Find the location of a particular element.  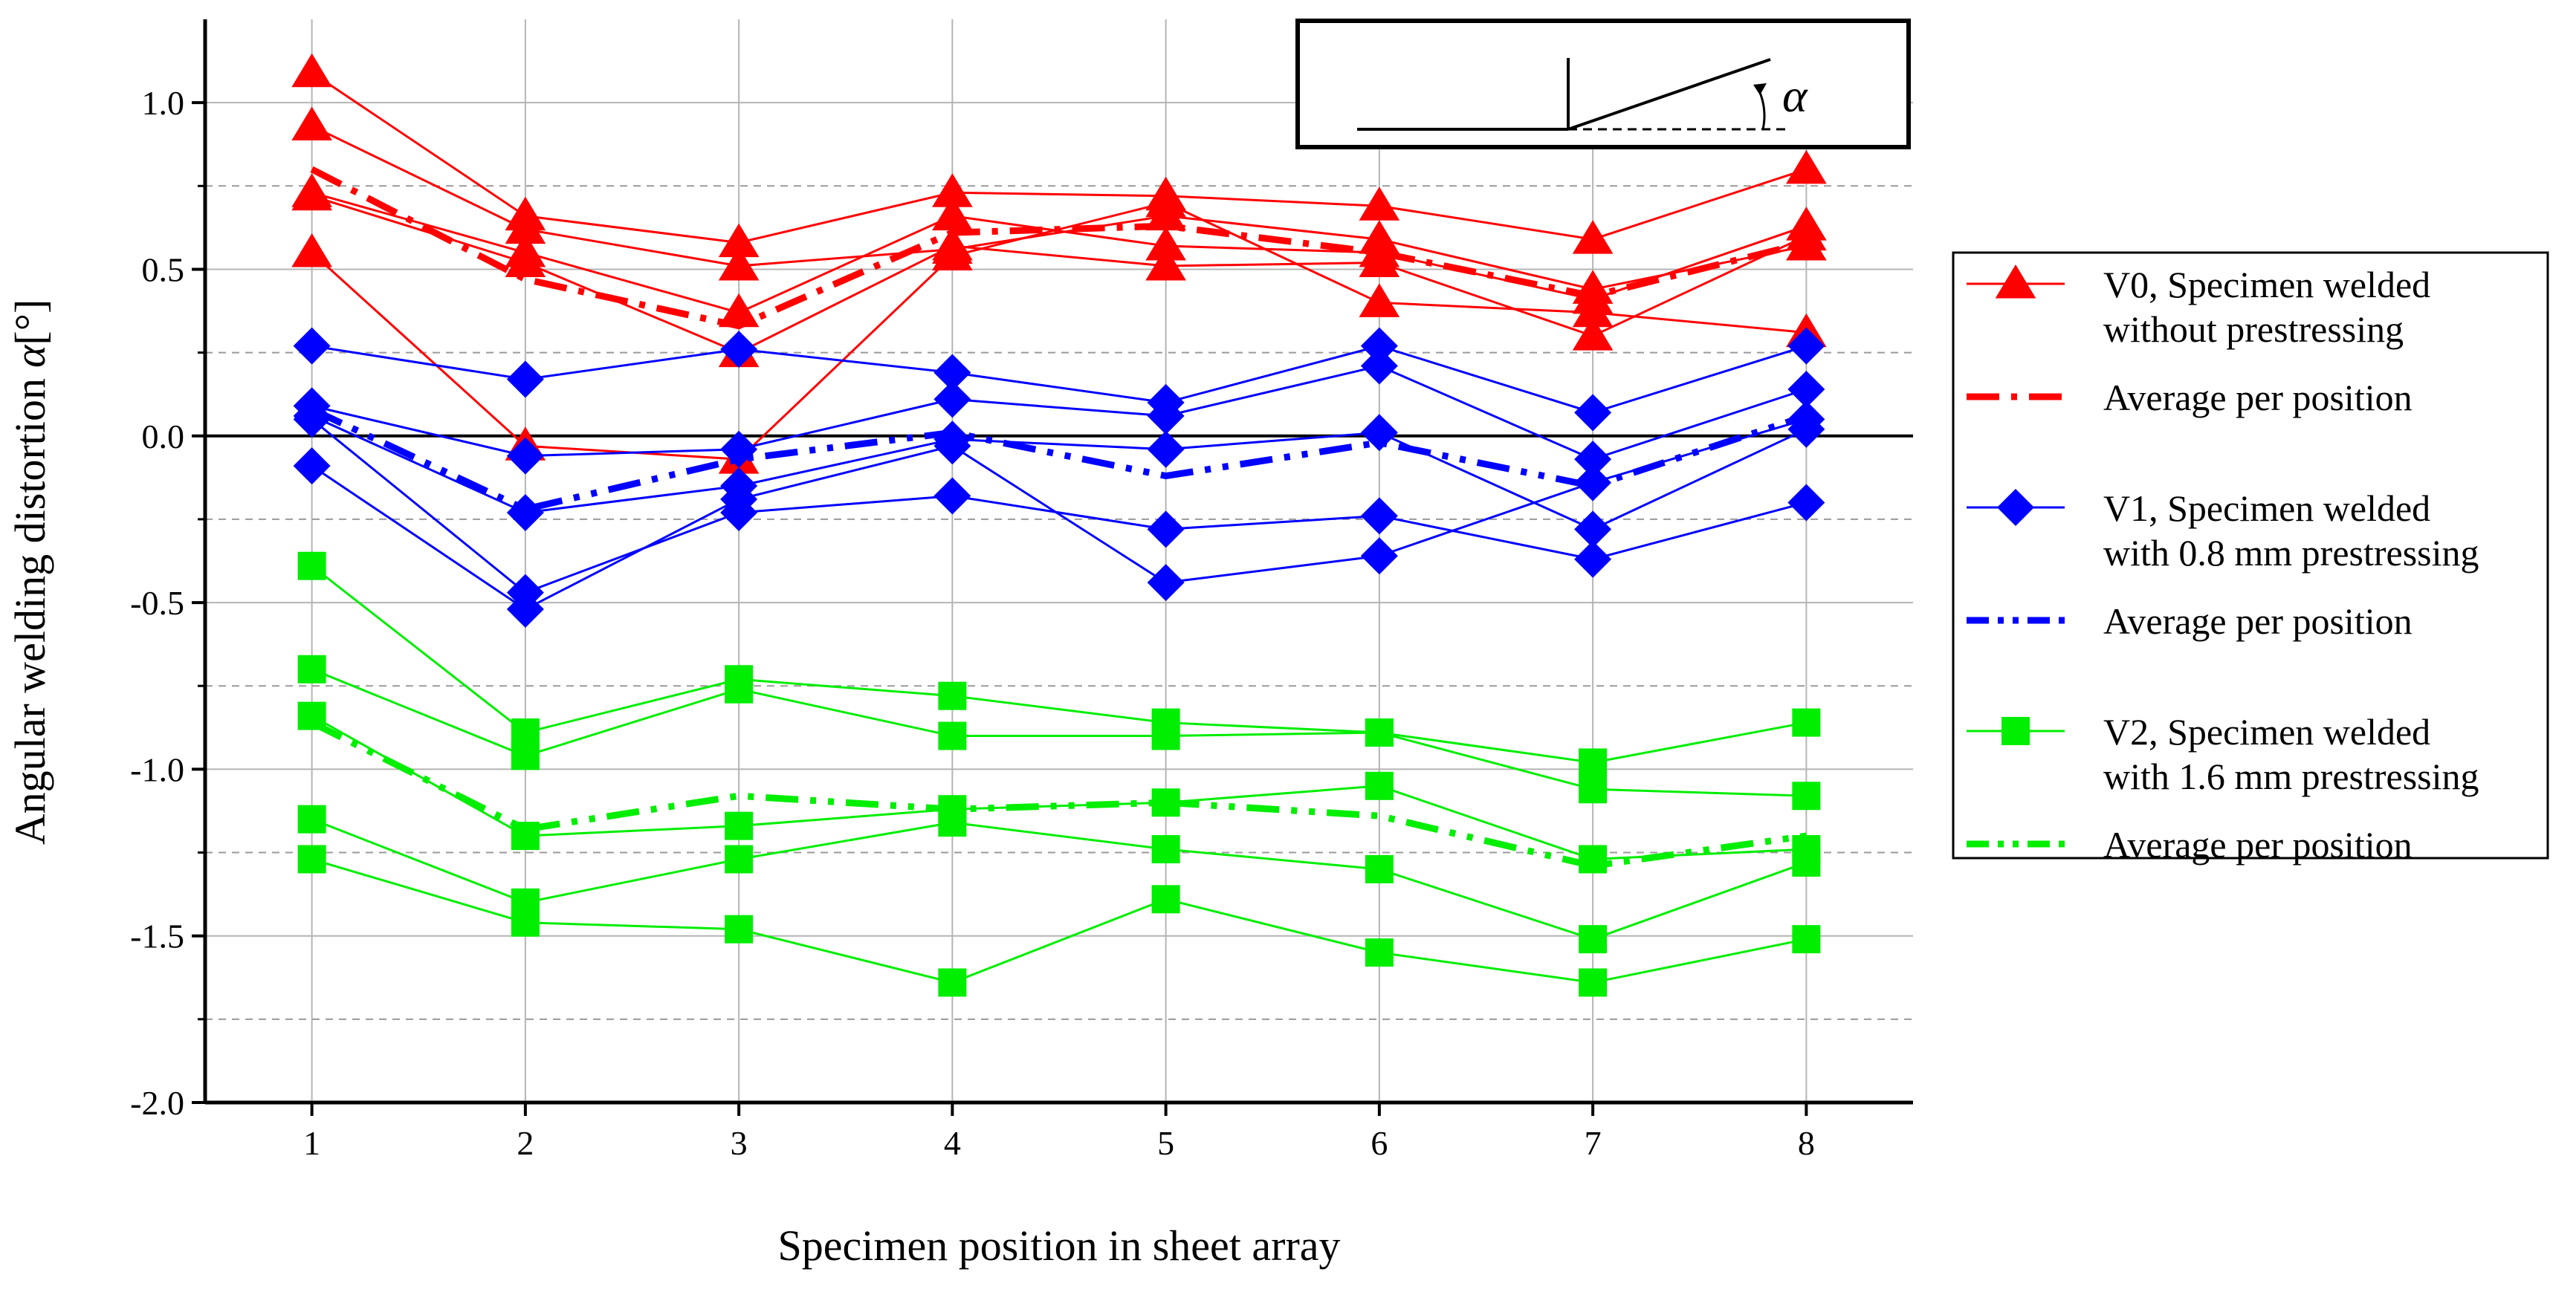

x-tick-label: 5 is located at coordinates (1166, 1143).